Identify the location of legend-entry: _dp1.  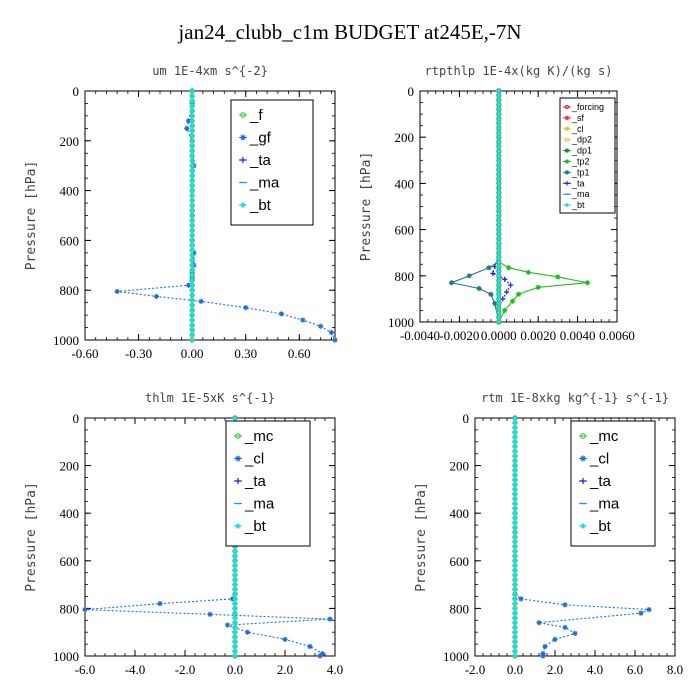
(577, 151).